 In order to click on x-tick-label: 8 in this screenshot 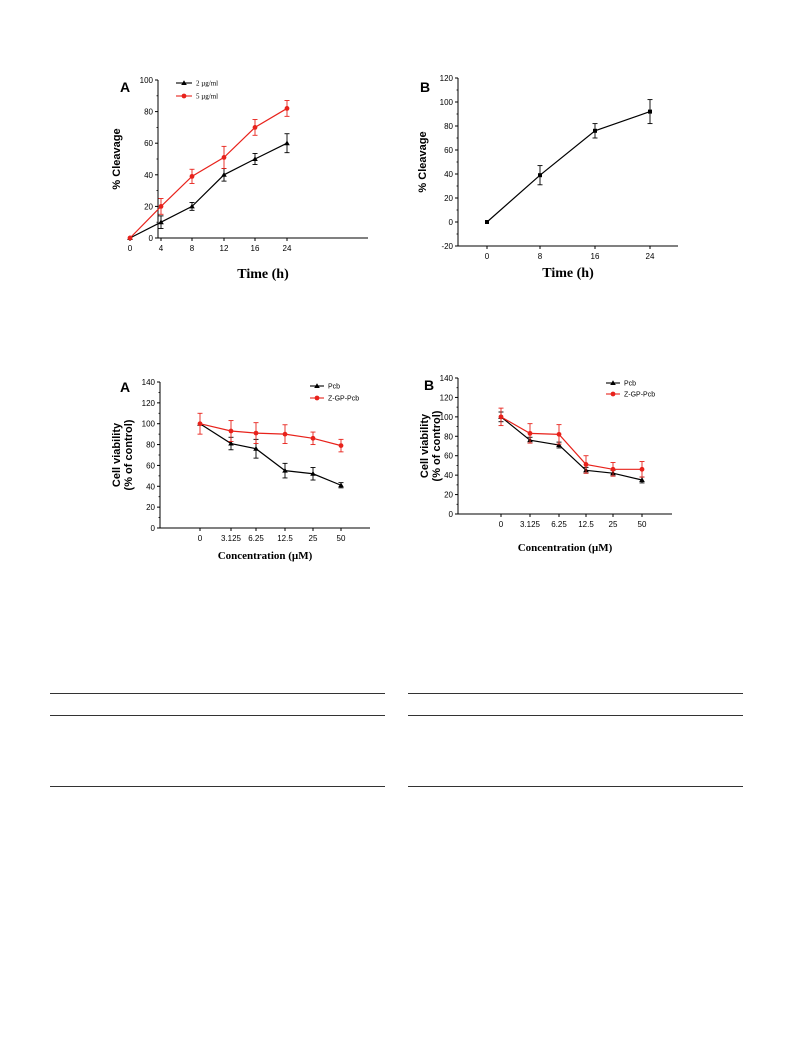, I will do `click(540, 256)`.